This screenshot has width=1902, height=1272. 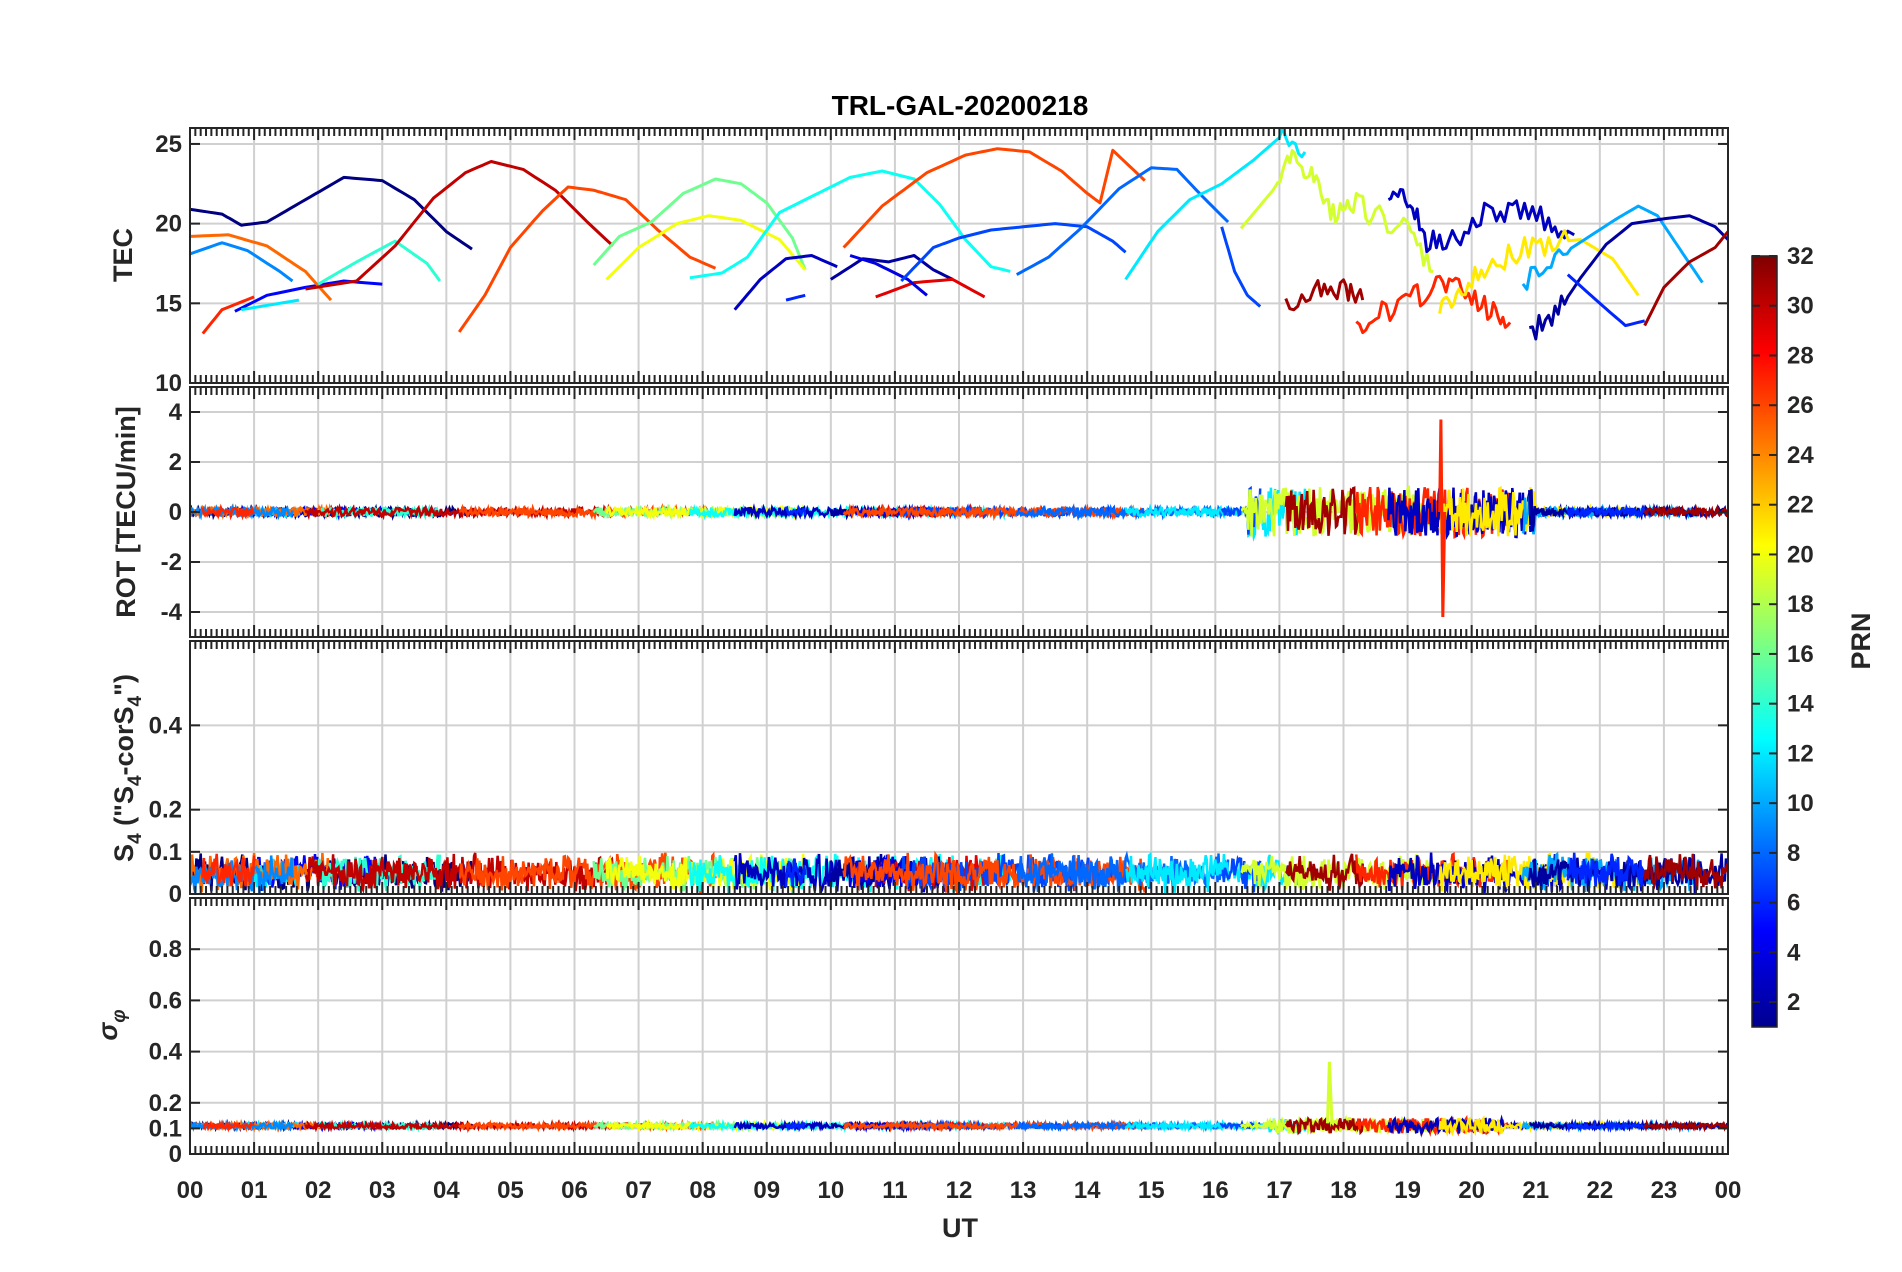 What do you see at coordinates (702, 1190) in the screenshot?
I see `x-tick-label: 08` at bounding box center [702, 1190].